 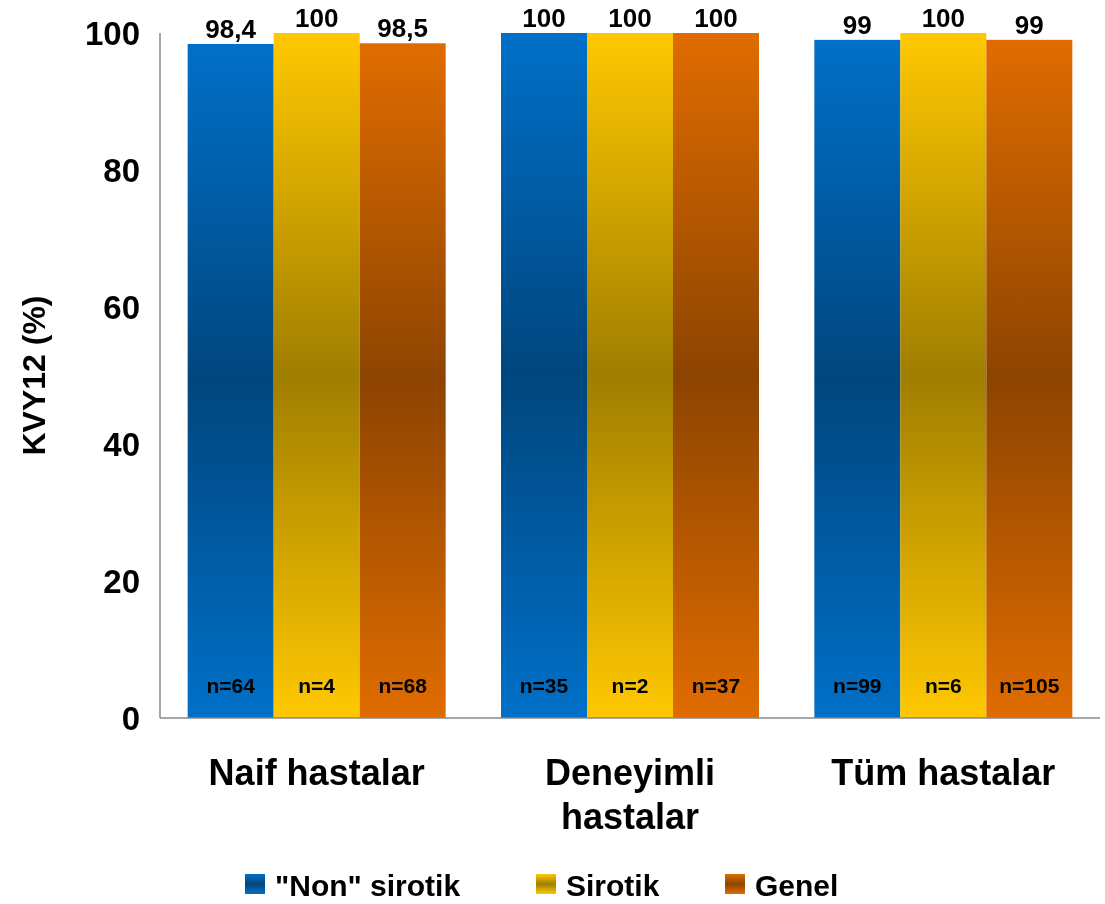 I want to click on legend-label: "Non" sirotik, so click(x=368, y=885).